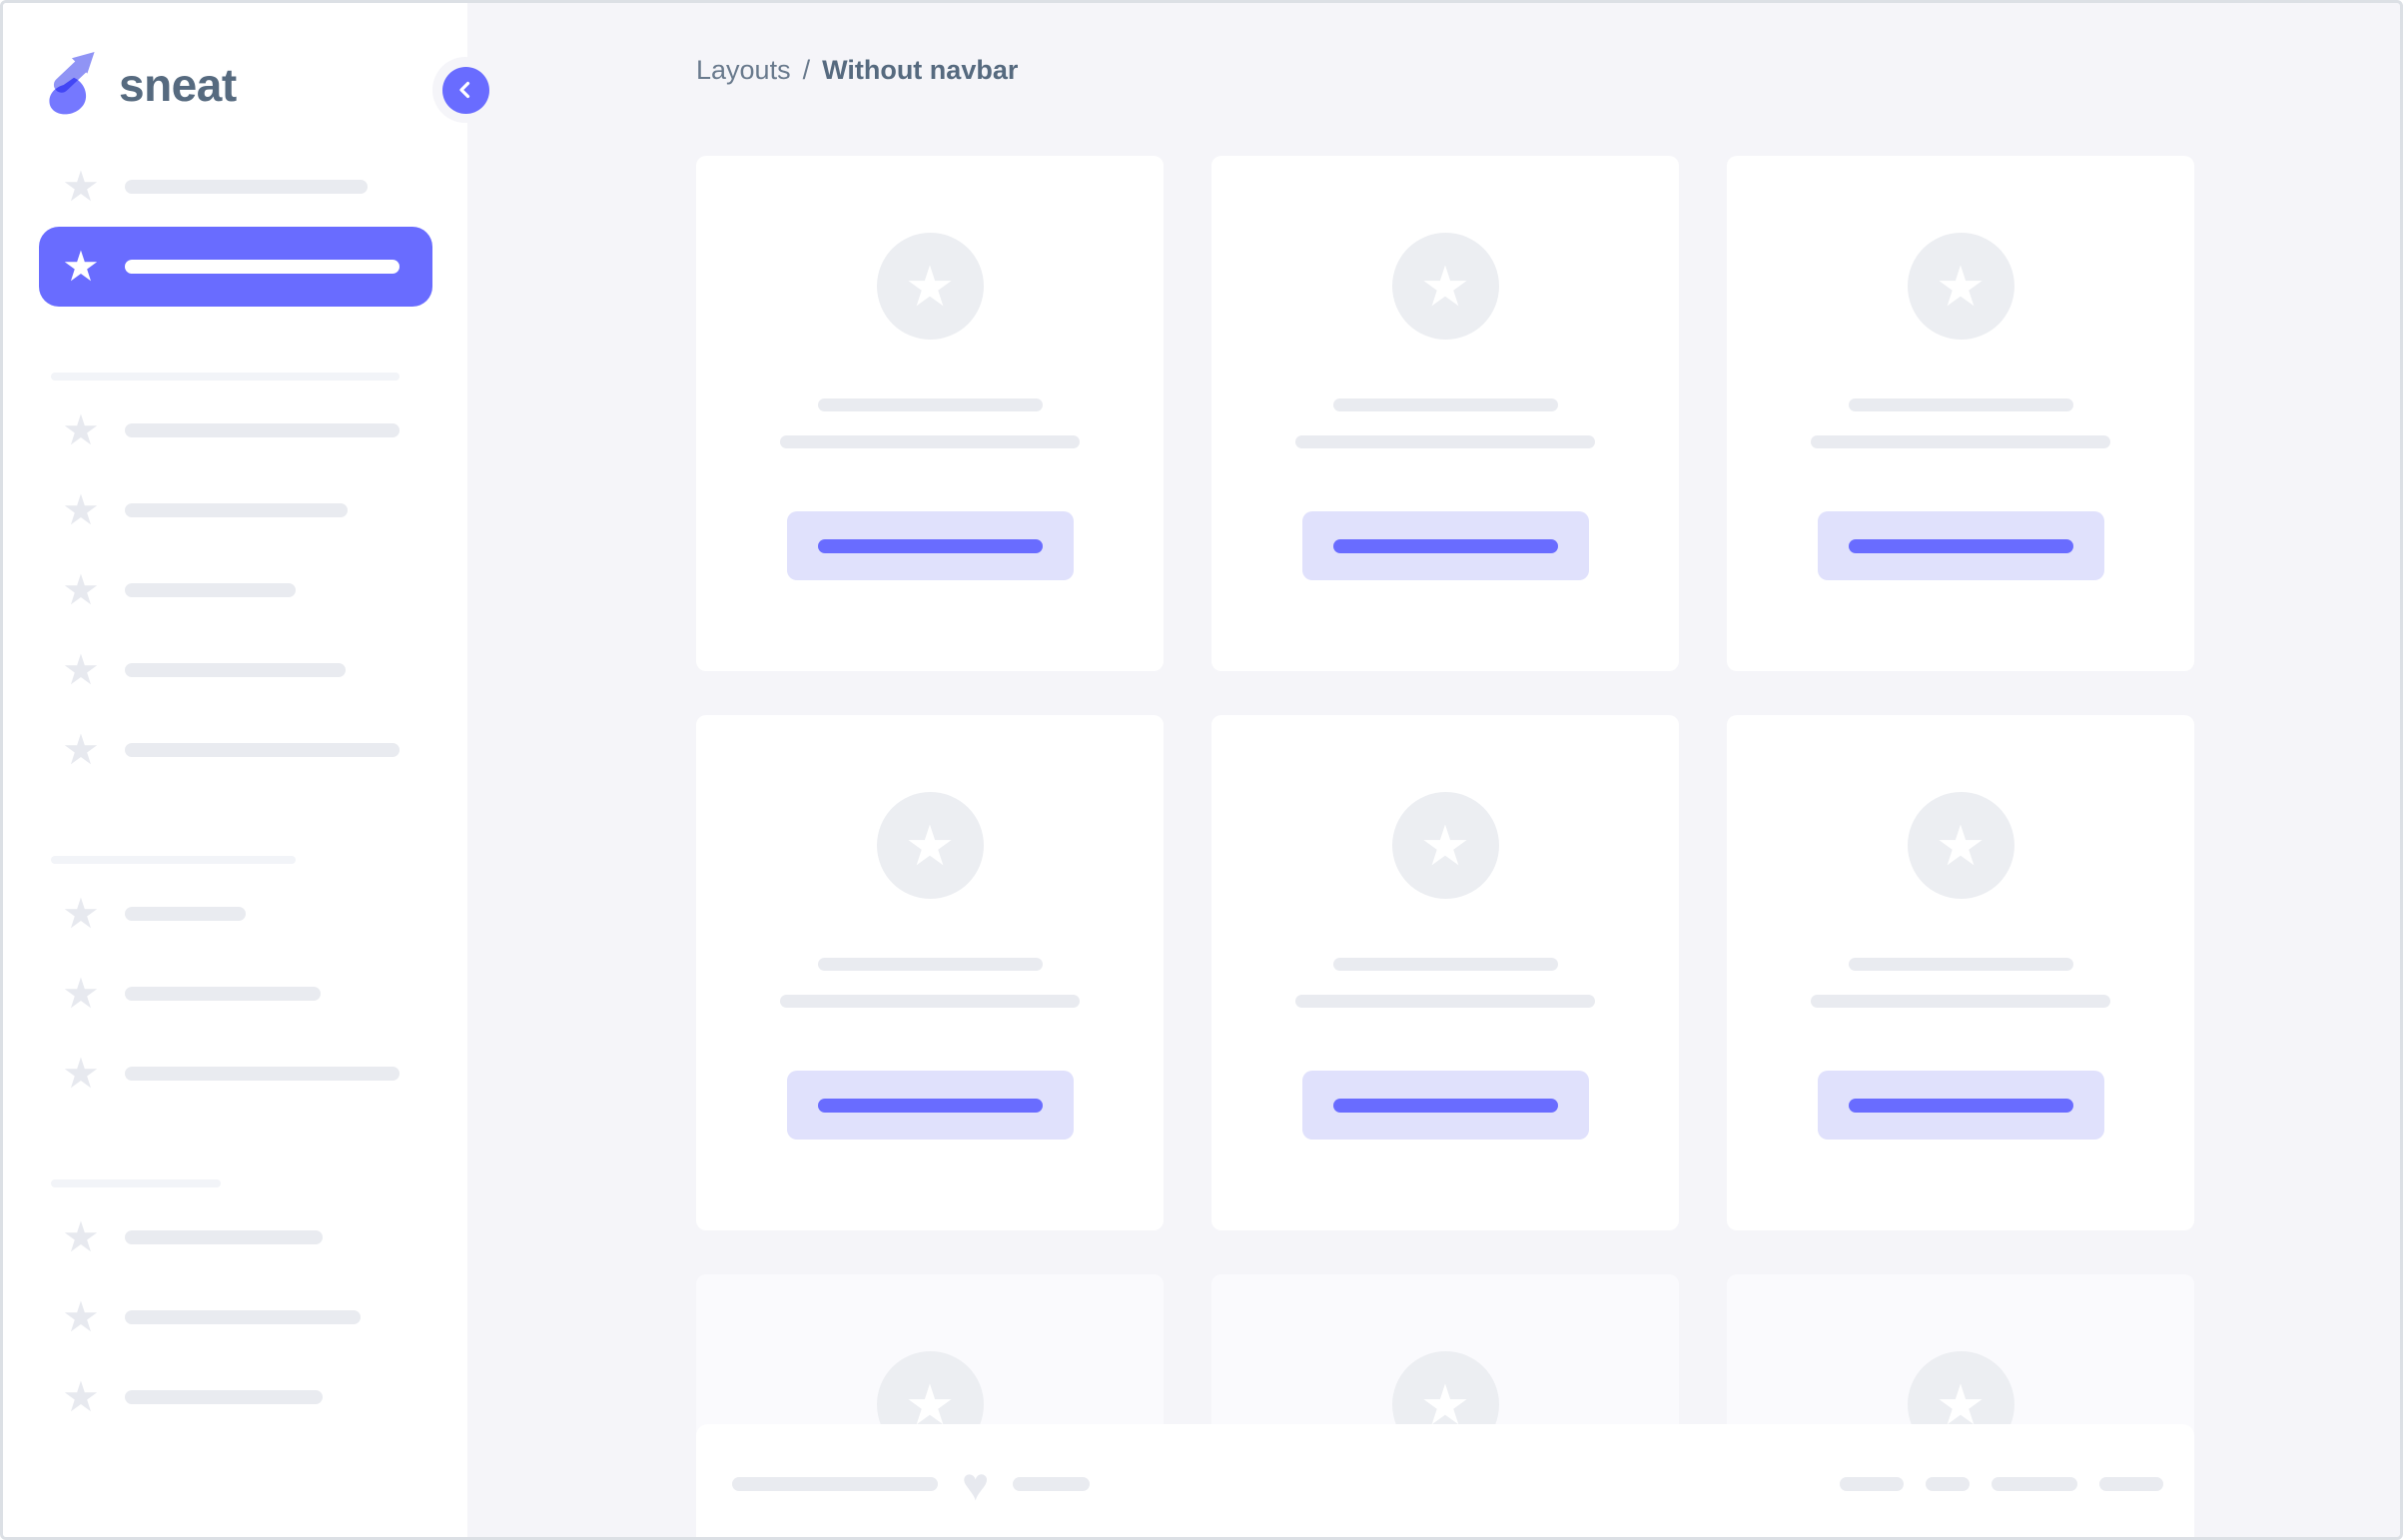  Describe the element at coordinates (236, 267) in the screenshot. I see `sidebar-item-active: ★` at that location.